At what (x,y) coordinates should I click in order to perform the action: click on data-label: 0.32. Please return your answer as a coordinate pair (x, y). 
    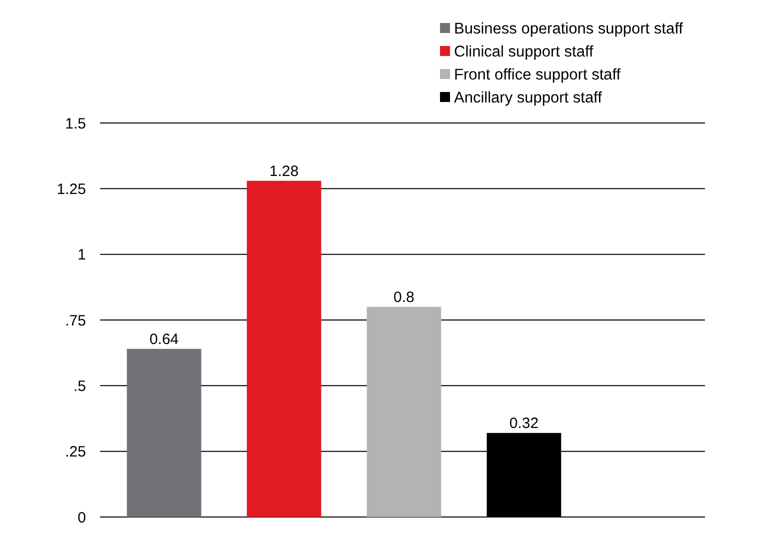
    Looking at the image, I should click on (524, 423).